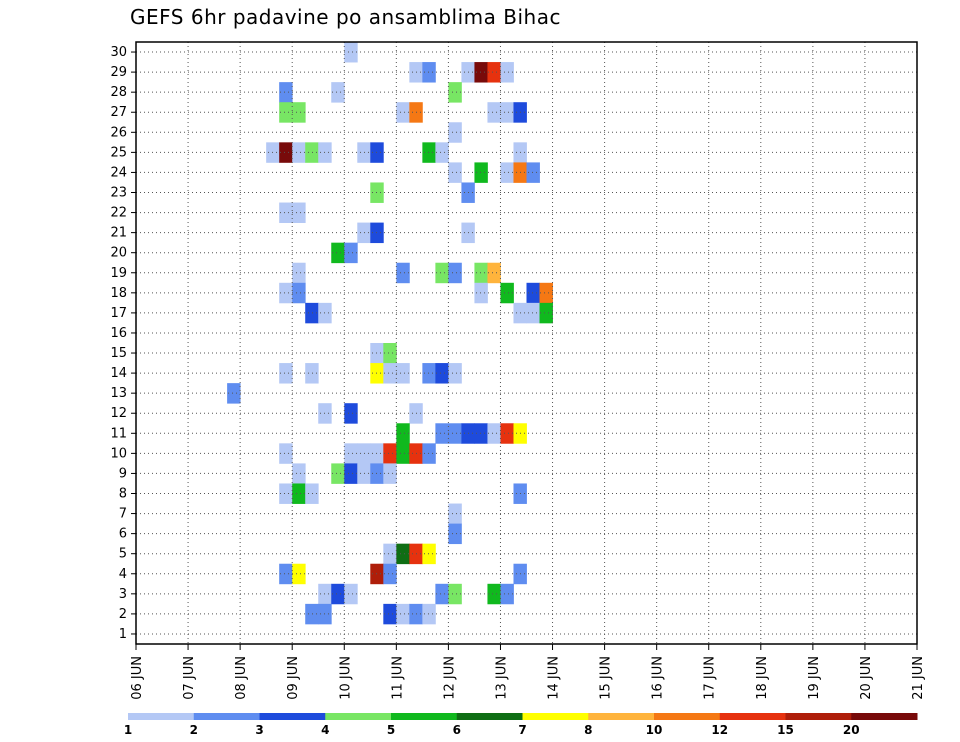 This screenshot has height=742, width=960. What do you see at coordinates (123, 634) in the screenshot?
I see `y-tick-label: 1` at bounding box center [123, 634].